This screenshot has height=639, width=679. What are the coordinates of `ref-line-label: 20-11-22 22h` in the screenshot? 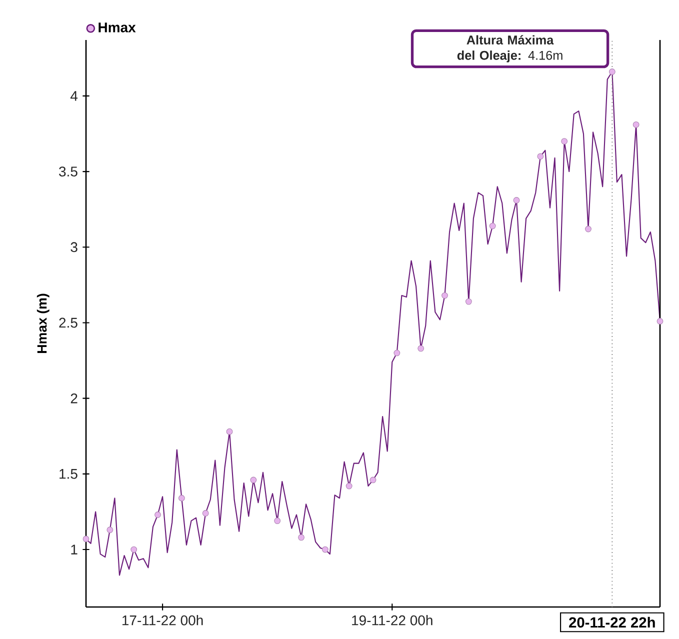 It's located at (612, 622).